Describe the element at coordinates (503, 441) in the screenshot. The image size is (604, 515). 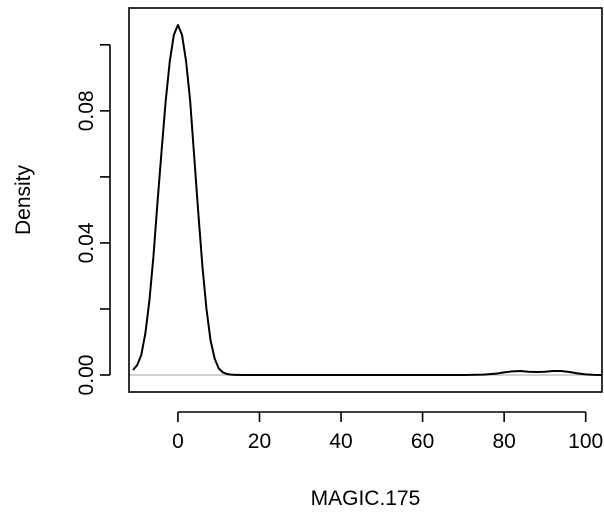
I see `x-tick-label: 80` at that location.